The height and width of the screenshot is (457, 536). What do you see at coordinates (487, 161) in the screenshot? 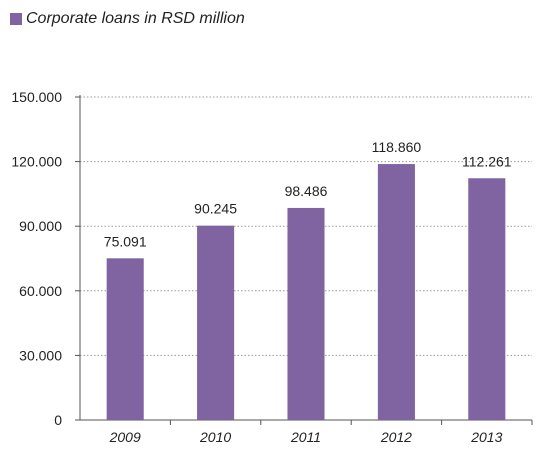
I see `data-label: 112.261` at bounding box center [487, 161].